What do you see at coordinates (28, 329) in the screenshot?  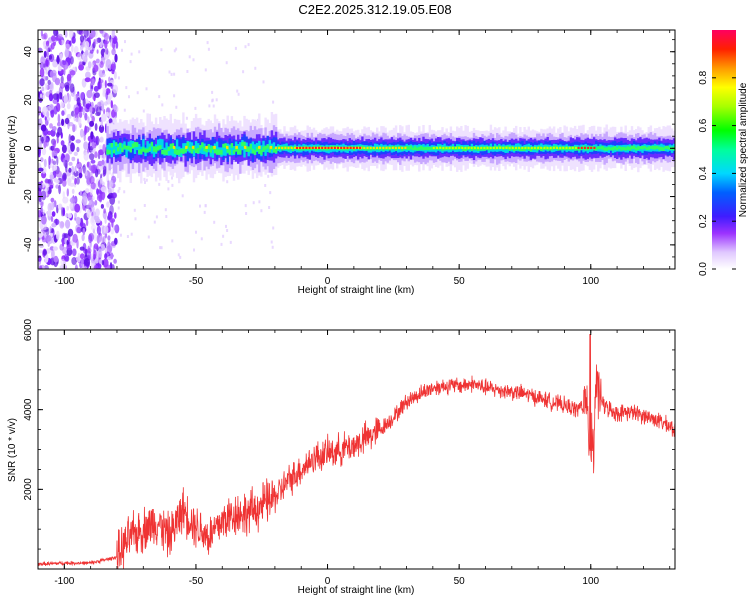 I see `y-tick-label: 6000` at bounding box center [28, 329].